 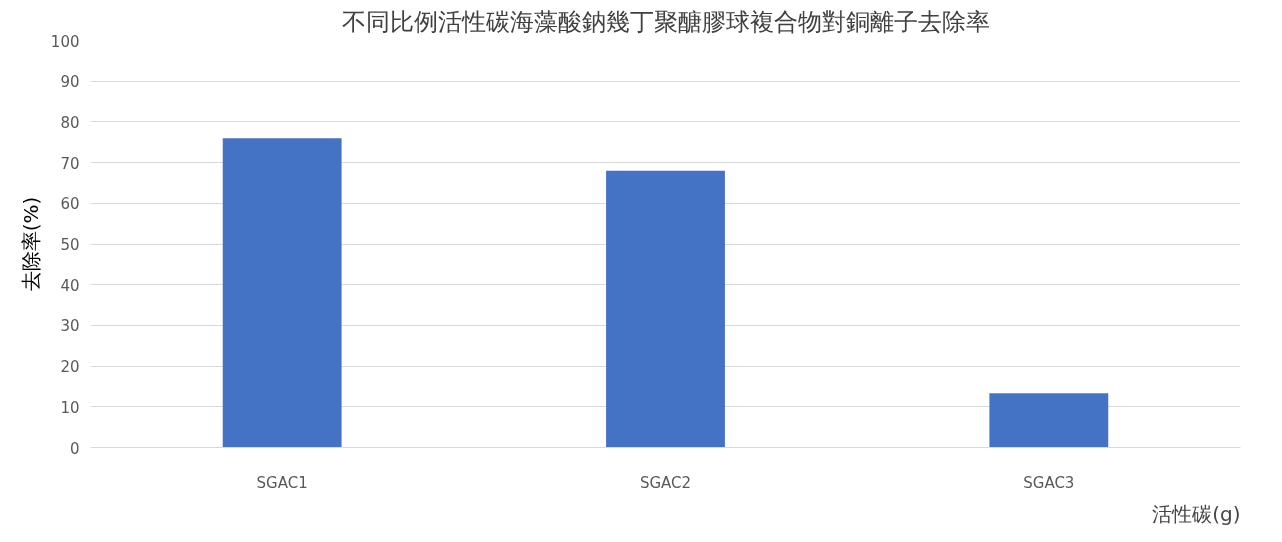 What do you see at coordinates (70, 367) in the screenshot?
I see `y-tick-label: 20` at bounding box center [70, 367].